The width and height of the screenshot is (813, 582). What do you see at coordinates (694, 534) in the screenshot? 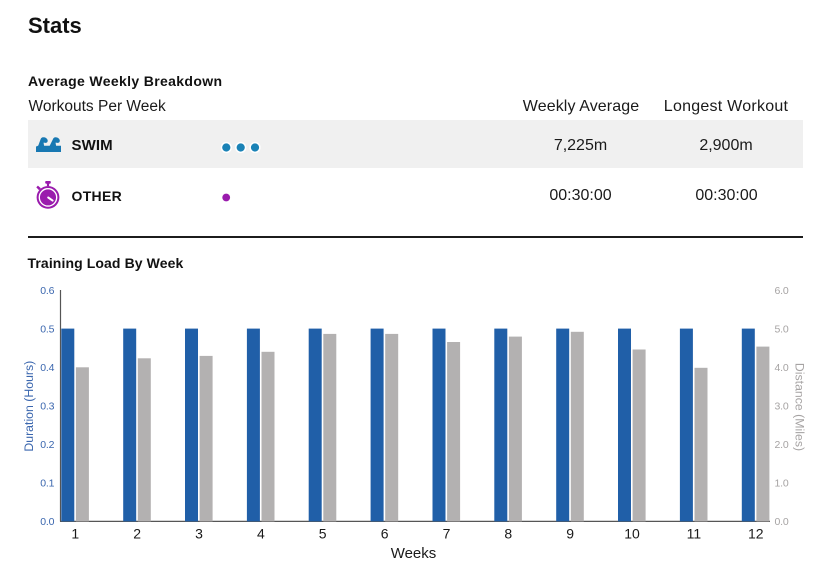
I see `svg-text: 11` at bounding box center [694, 534].